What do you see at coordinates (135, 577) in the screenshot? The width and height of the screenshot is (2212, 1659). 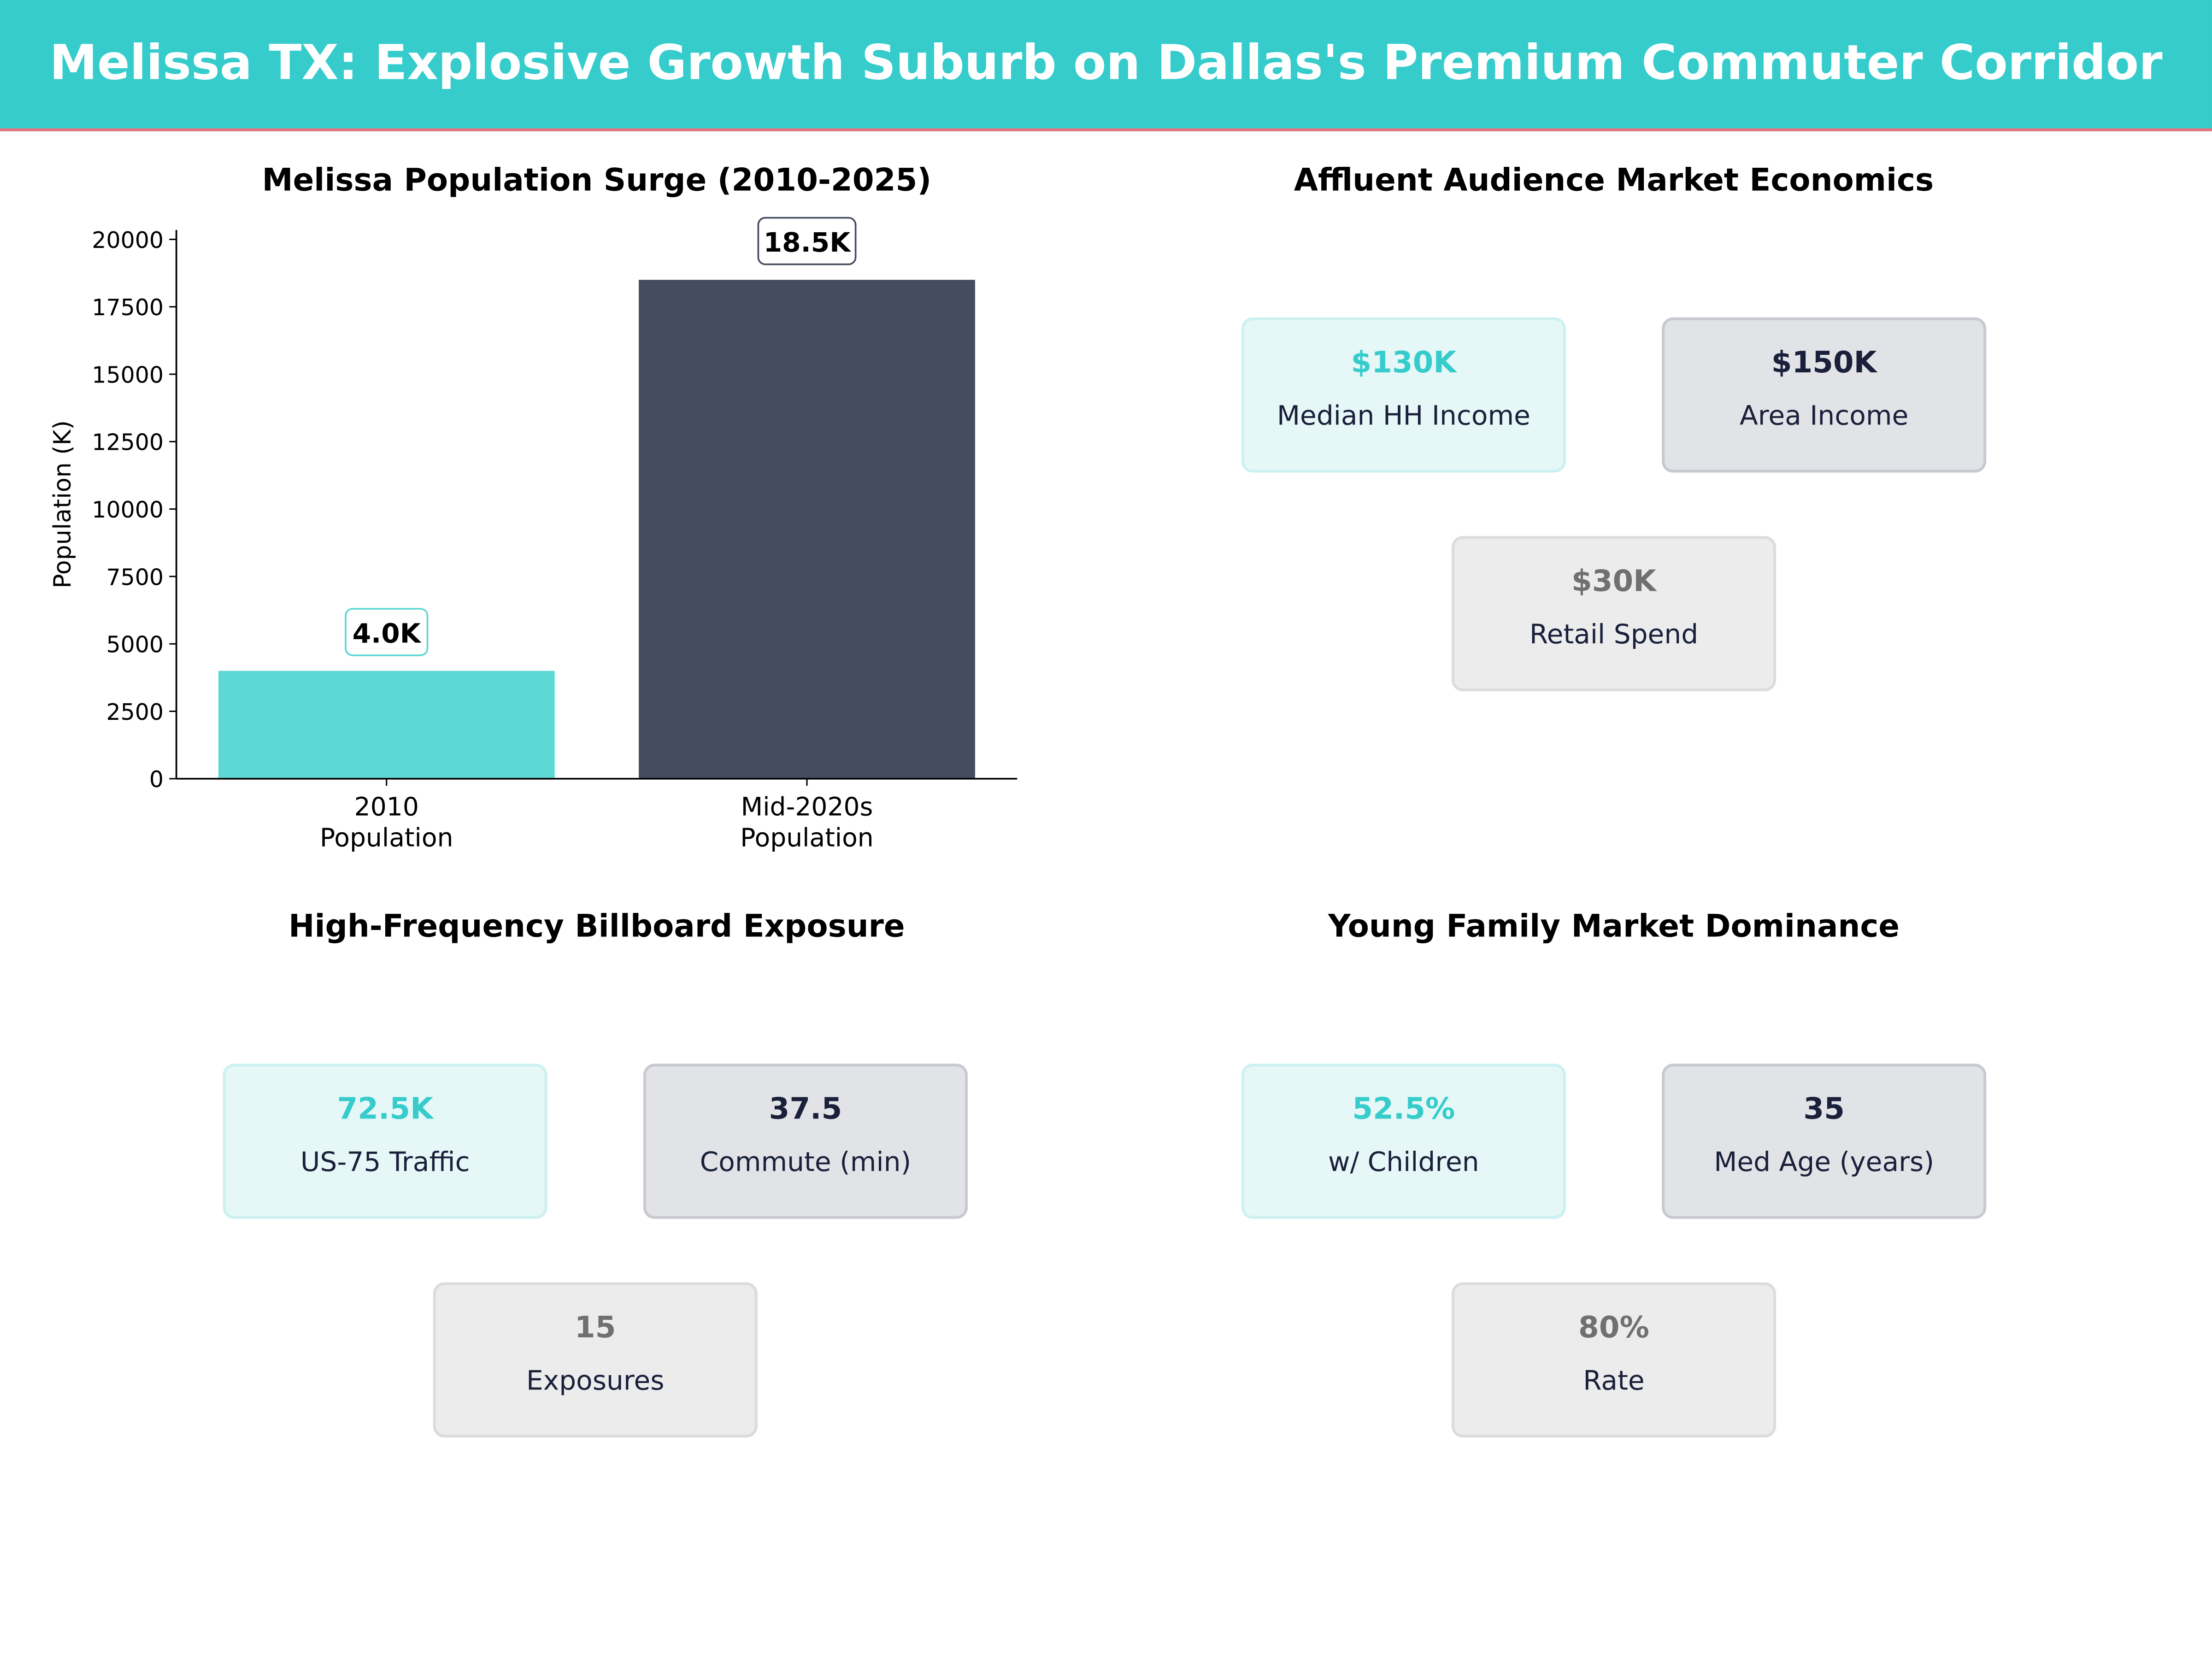 I see `y-tick-label: 7500` at bounding box center [135, 577].